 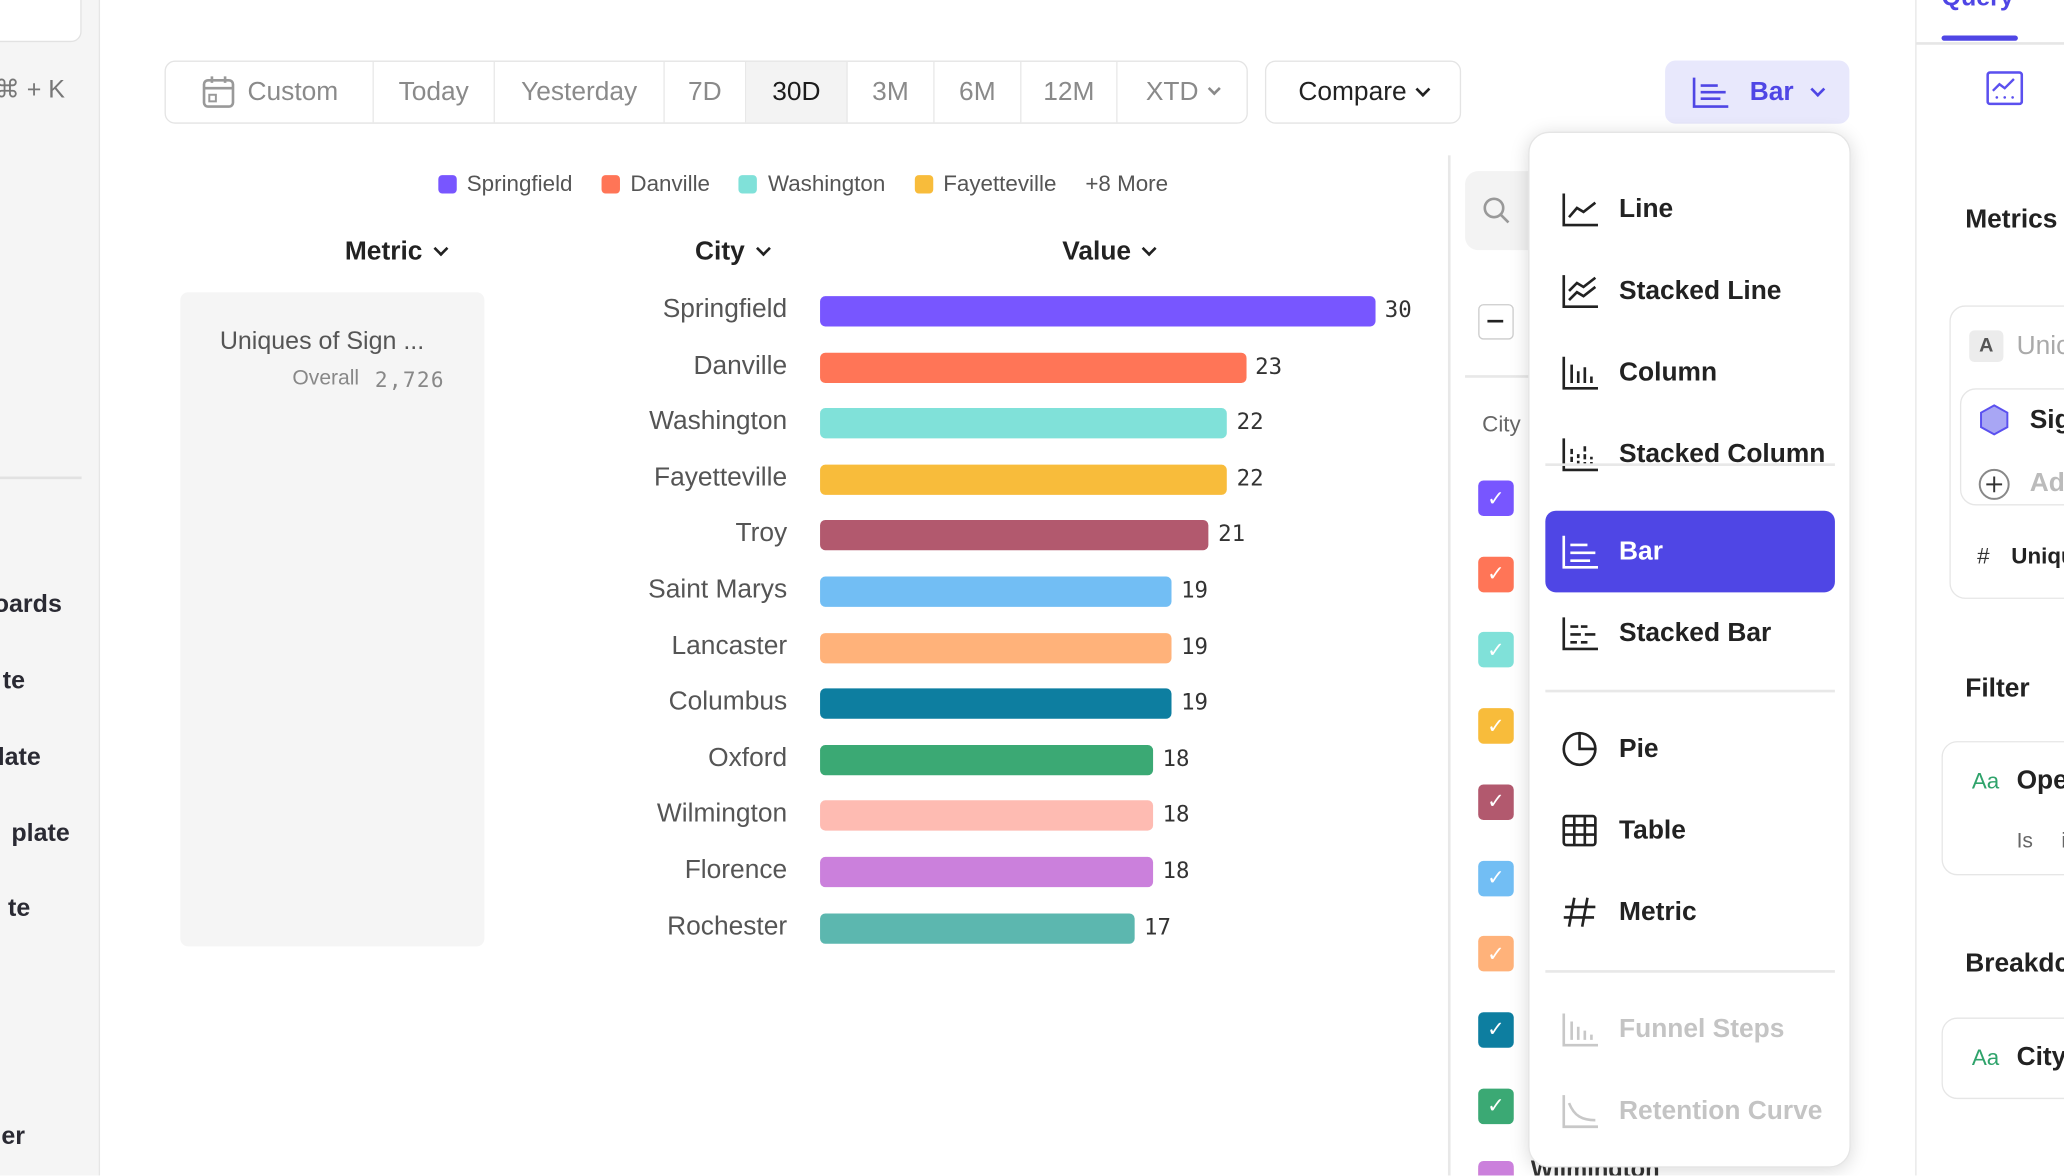 I want to click on range-xtd: XTD, so click(x=1182, y=92).